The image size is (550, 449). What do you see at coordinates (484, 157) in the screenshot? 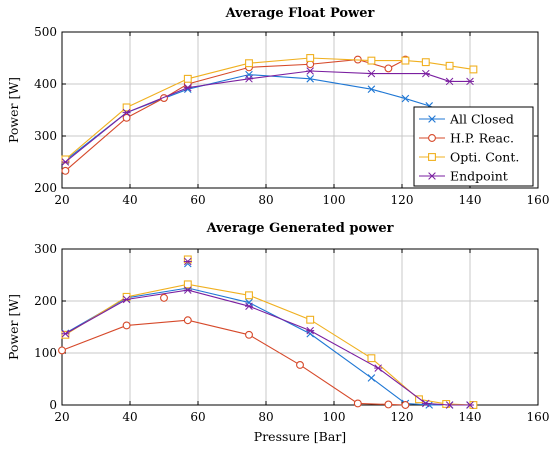
I see `legend-label: Opti. Cont.` at bounding box center [484, 157].